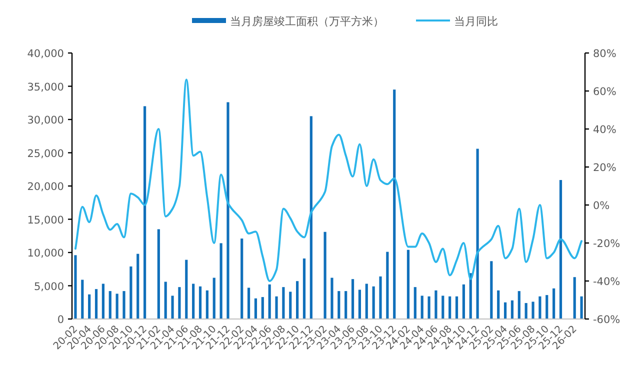 This screenshot has height=383, width=632. I want to click on y-tick-label: 35,000, so click(45, 87).